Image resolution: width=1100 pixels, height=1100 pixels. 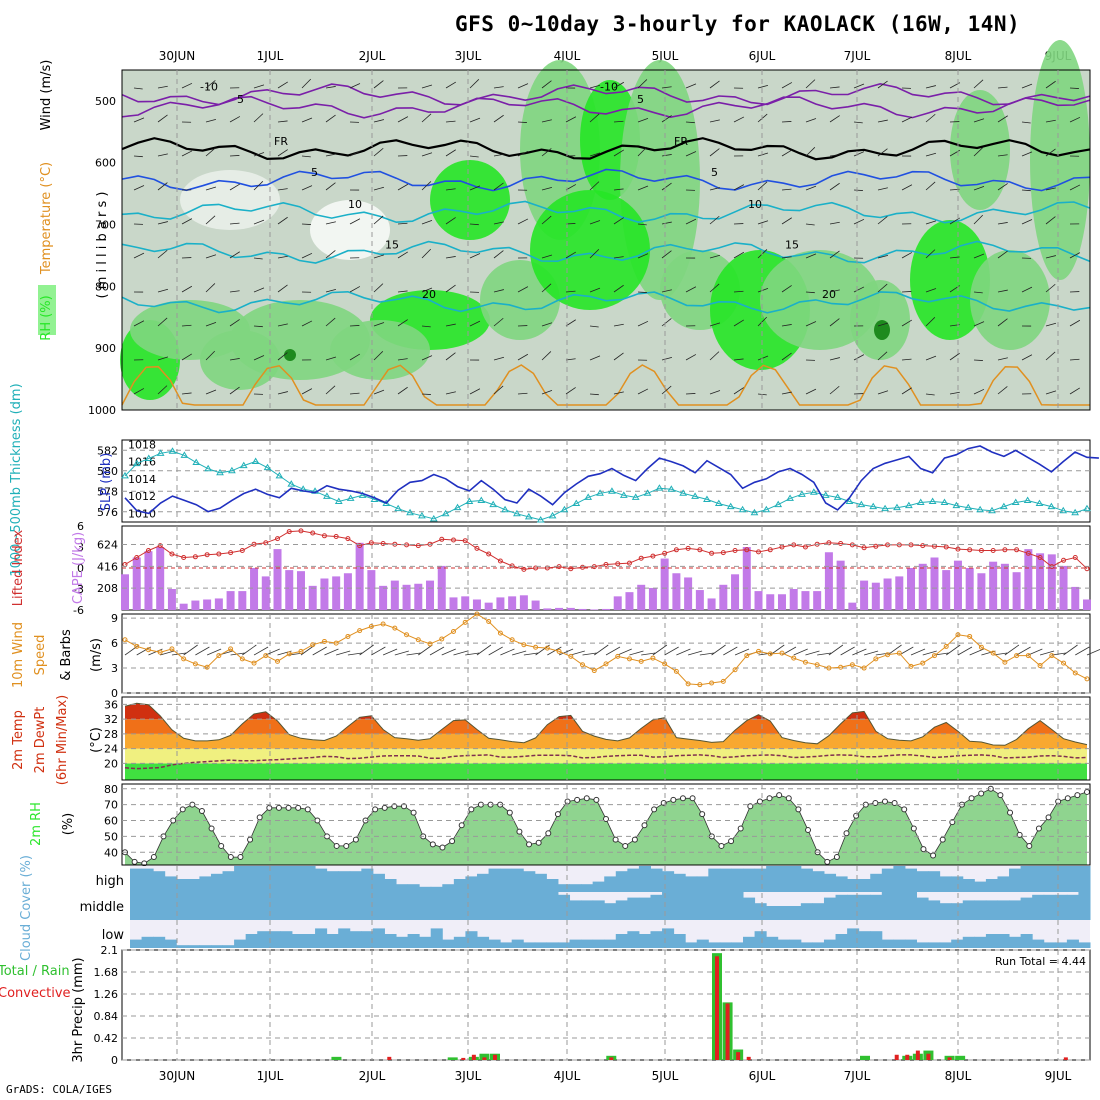 What do you see at coordinates (606, 771) in the screenshot?
I see `temp-band` at bounding box center [606, 771].